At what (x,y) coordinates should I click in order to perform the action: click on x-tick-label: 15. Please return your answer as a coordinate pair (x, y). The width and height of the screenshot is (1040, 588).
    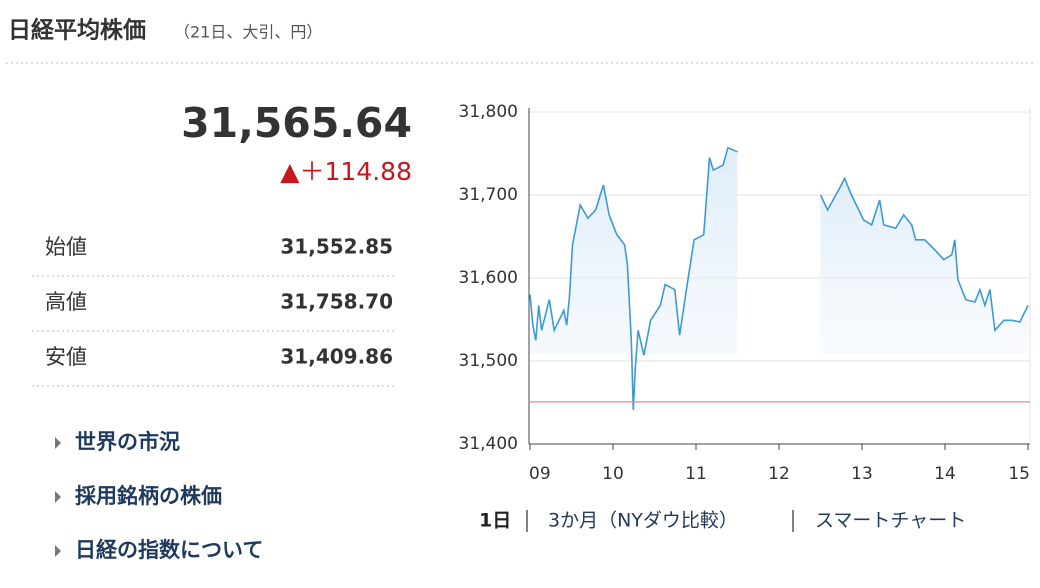
    Looking at the image, I should click on (1019, 474).